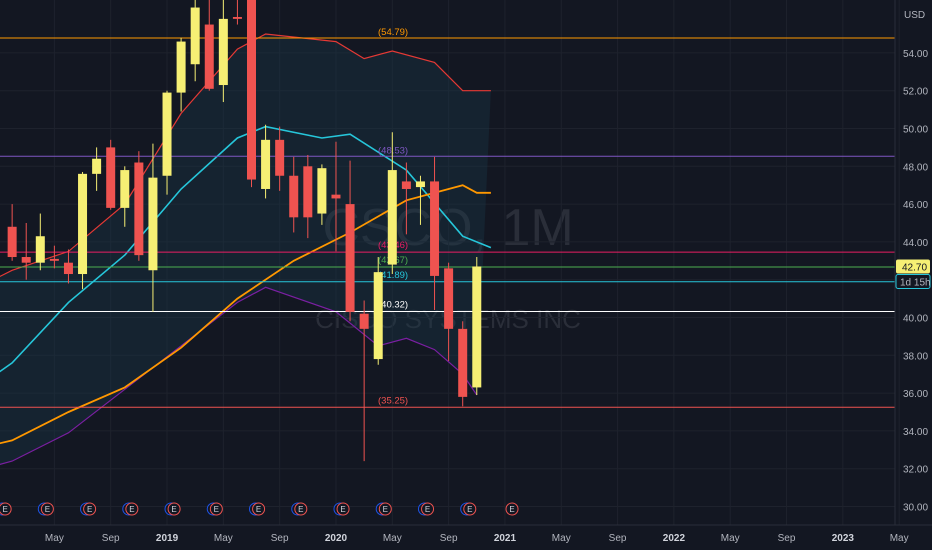  Describe the element at coordinates (915, 282) in the screenshot. I see `countdown-value: 1d 15h` at that location.